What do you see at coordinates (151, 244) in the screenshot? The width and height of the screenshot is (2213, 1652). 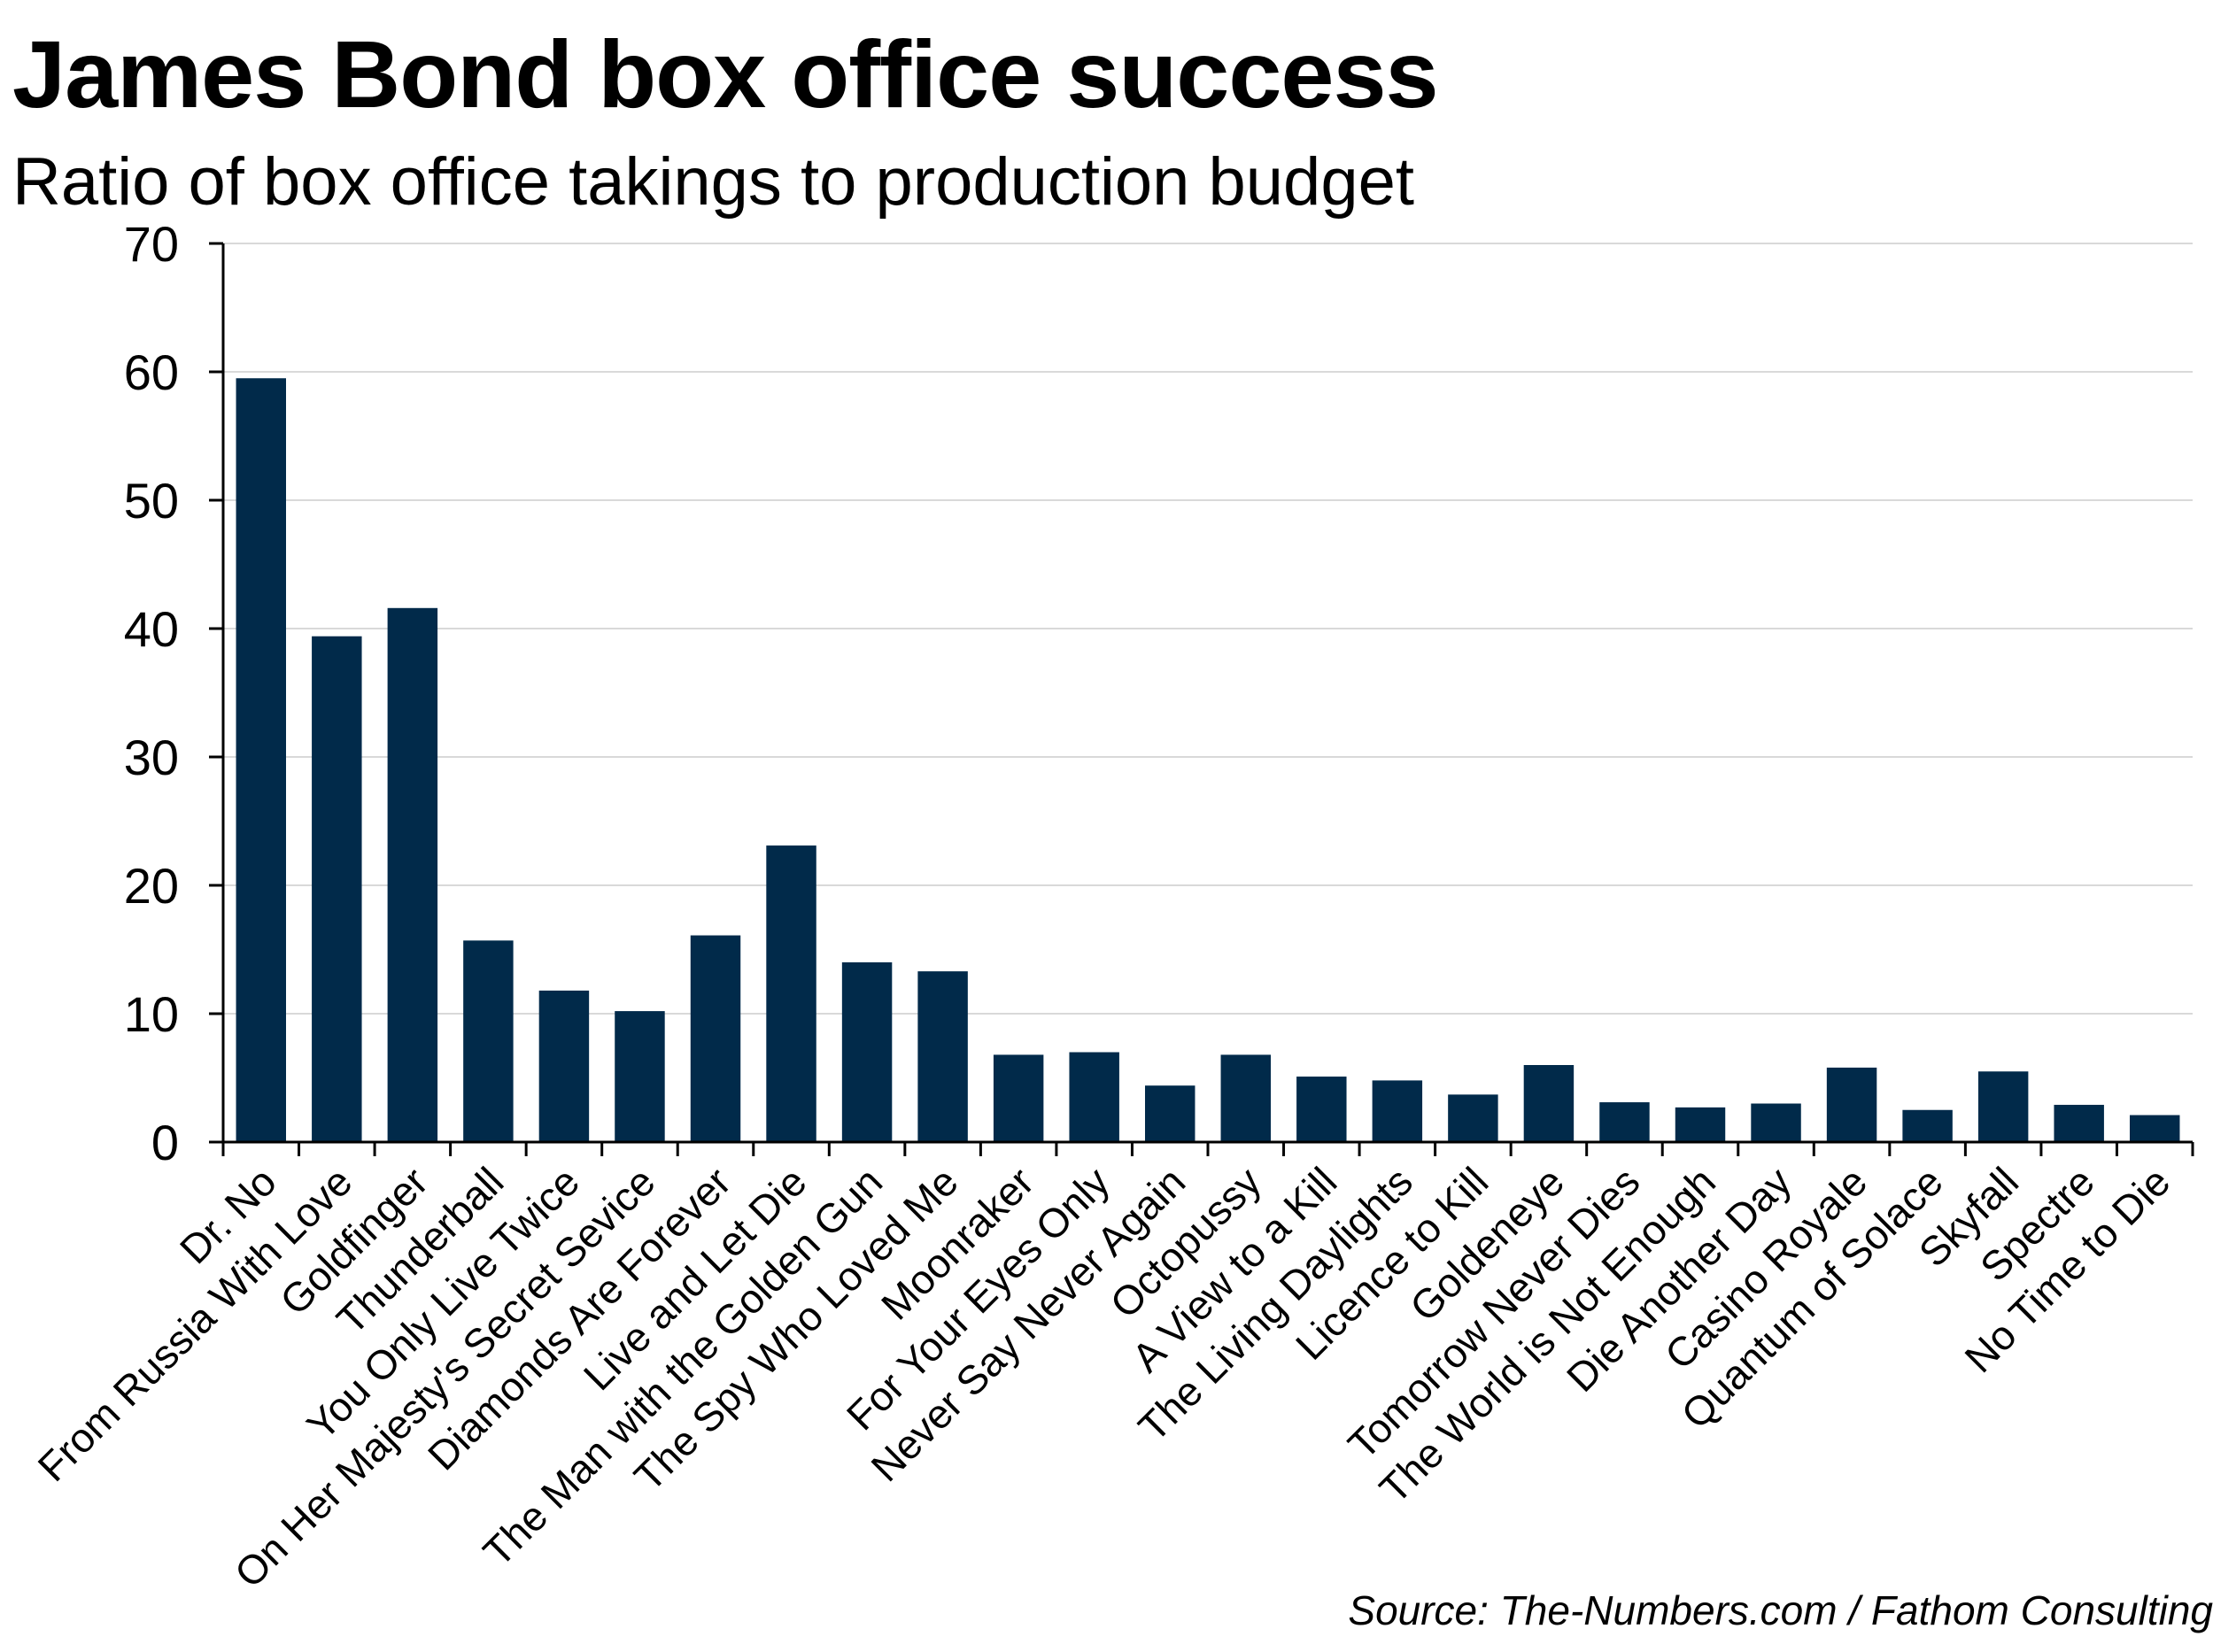 I see `y-tick-label: 70` at bounding box center [151, 244].